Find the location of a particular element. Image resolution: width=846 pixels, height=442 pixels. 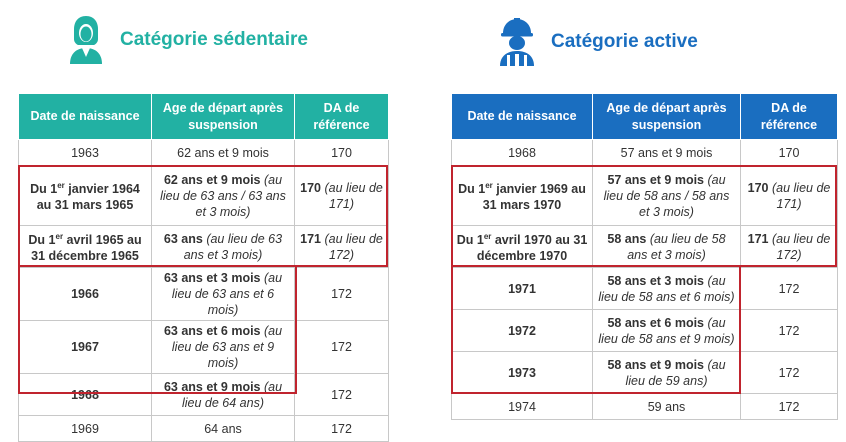

age-cell: 63 ans et 9 mois (au lieu de 64 ans) is located at coordinates (223, 394).